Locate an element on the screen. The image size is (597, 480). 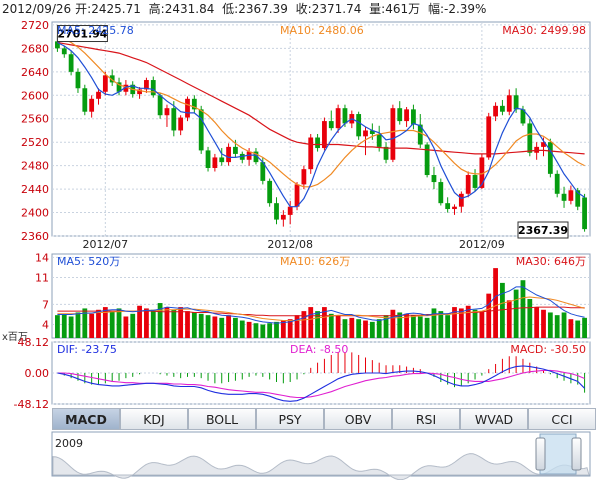
macd-y-tick: 48.12 is located at coordinates (34, 342).